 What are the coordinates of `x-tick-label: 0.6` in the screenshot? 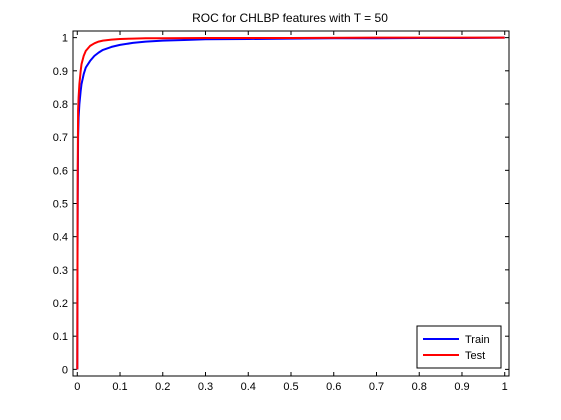 It's located at (333, 387).